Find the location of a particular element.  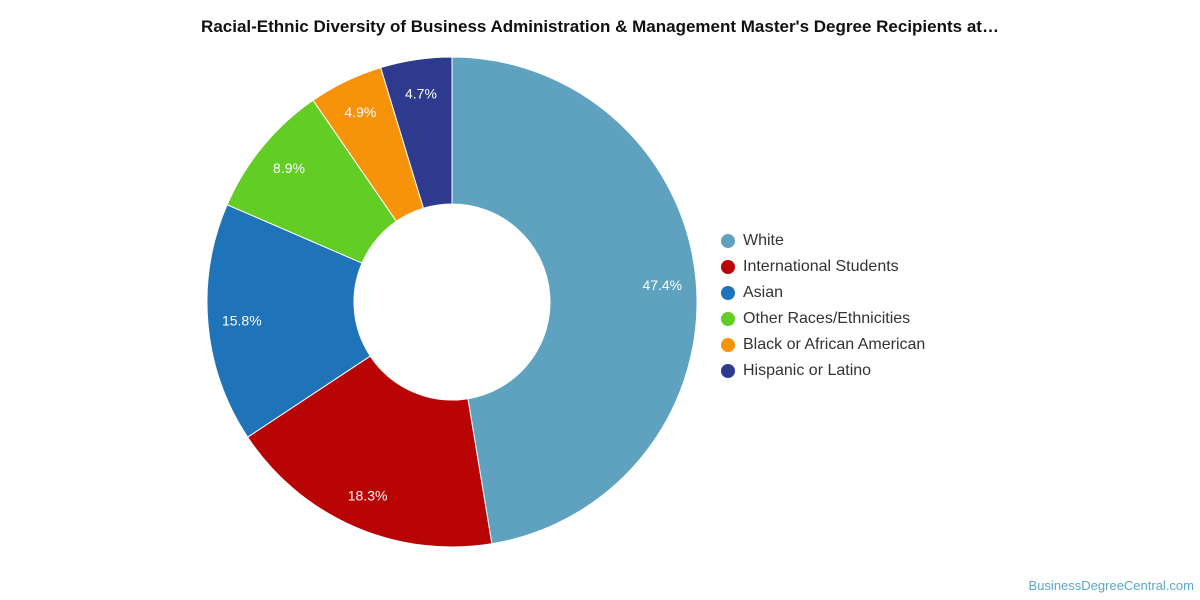

legend-label: Hispanic or Latino is located at coordinates (807, 370).